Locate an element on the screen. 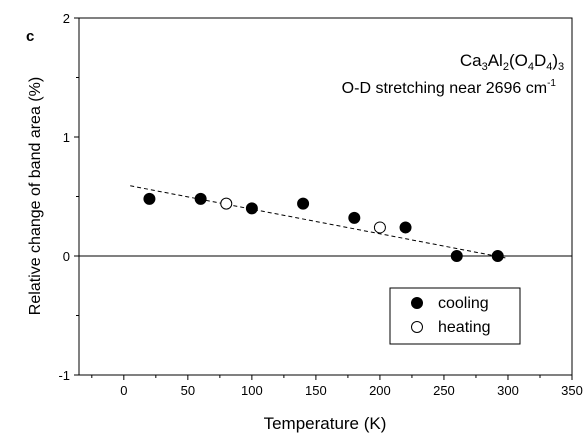 The height and width of the screenshot is (433, 584). dashed-fit-line is located at coordinates (319, 222).